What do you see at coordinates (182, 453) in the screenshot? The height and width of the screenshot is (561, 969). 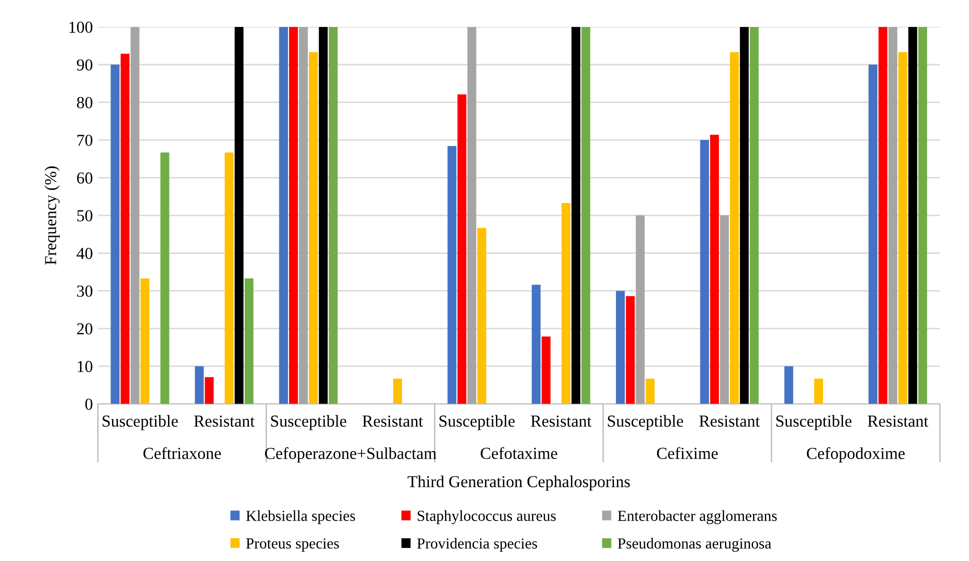 I see `text: Ceftriaxone` at bounding box center [182, 453].